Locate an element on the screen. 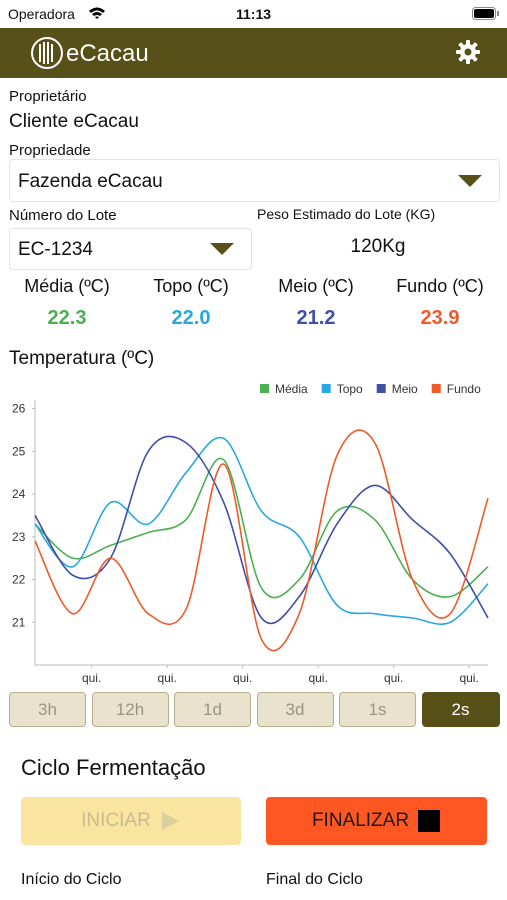 The height and width of the screenshot is (900, 507). property-dropdown: Fazenda eCacau is located at coordinates (254, 180).